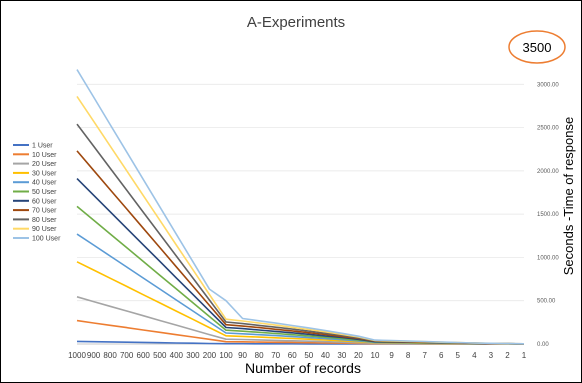  Describe the element at coordinates (44, 155) in the screenshot. I see `legend-label: 10 User` at that location.